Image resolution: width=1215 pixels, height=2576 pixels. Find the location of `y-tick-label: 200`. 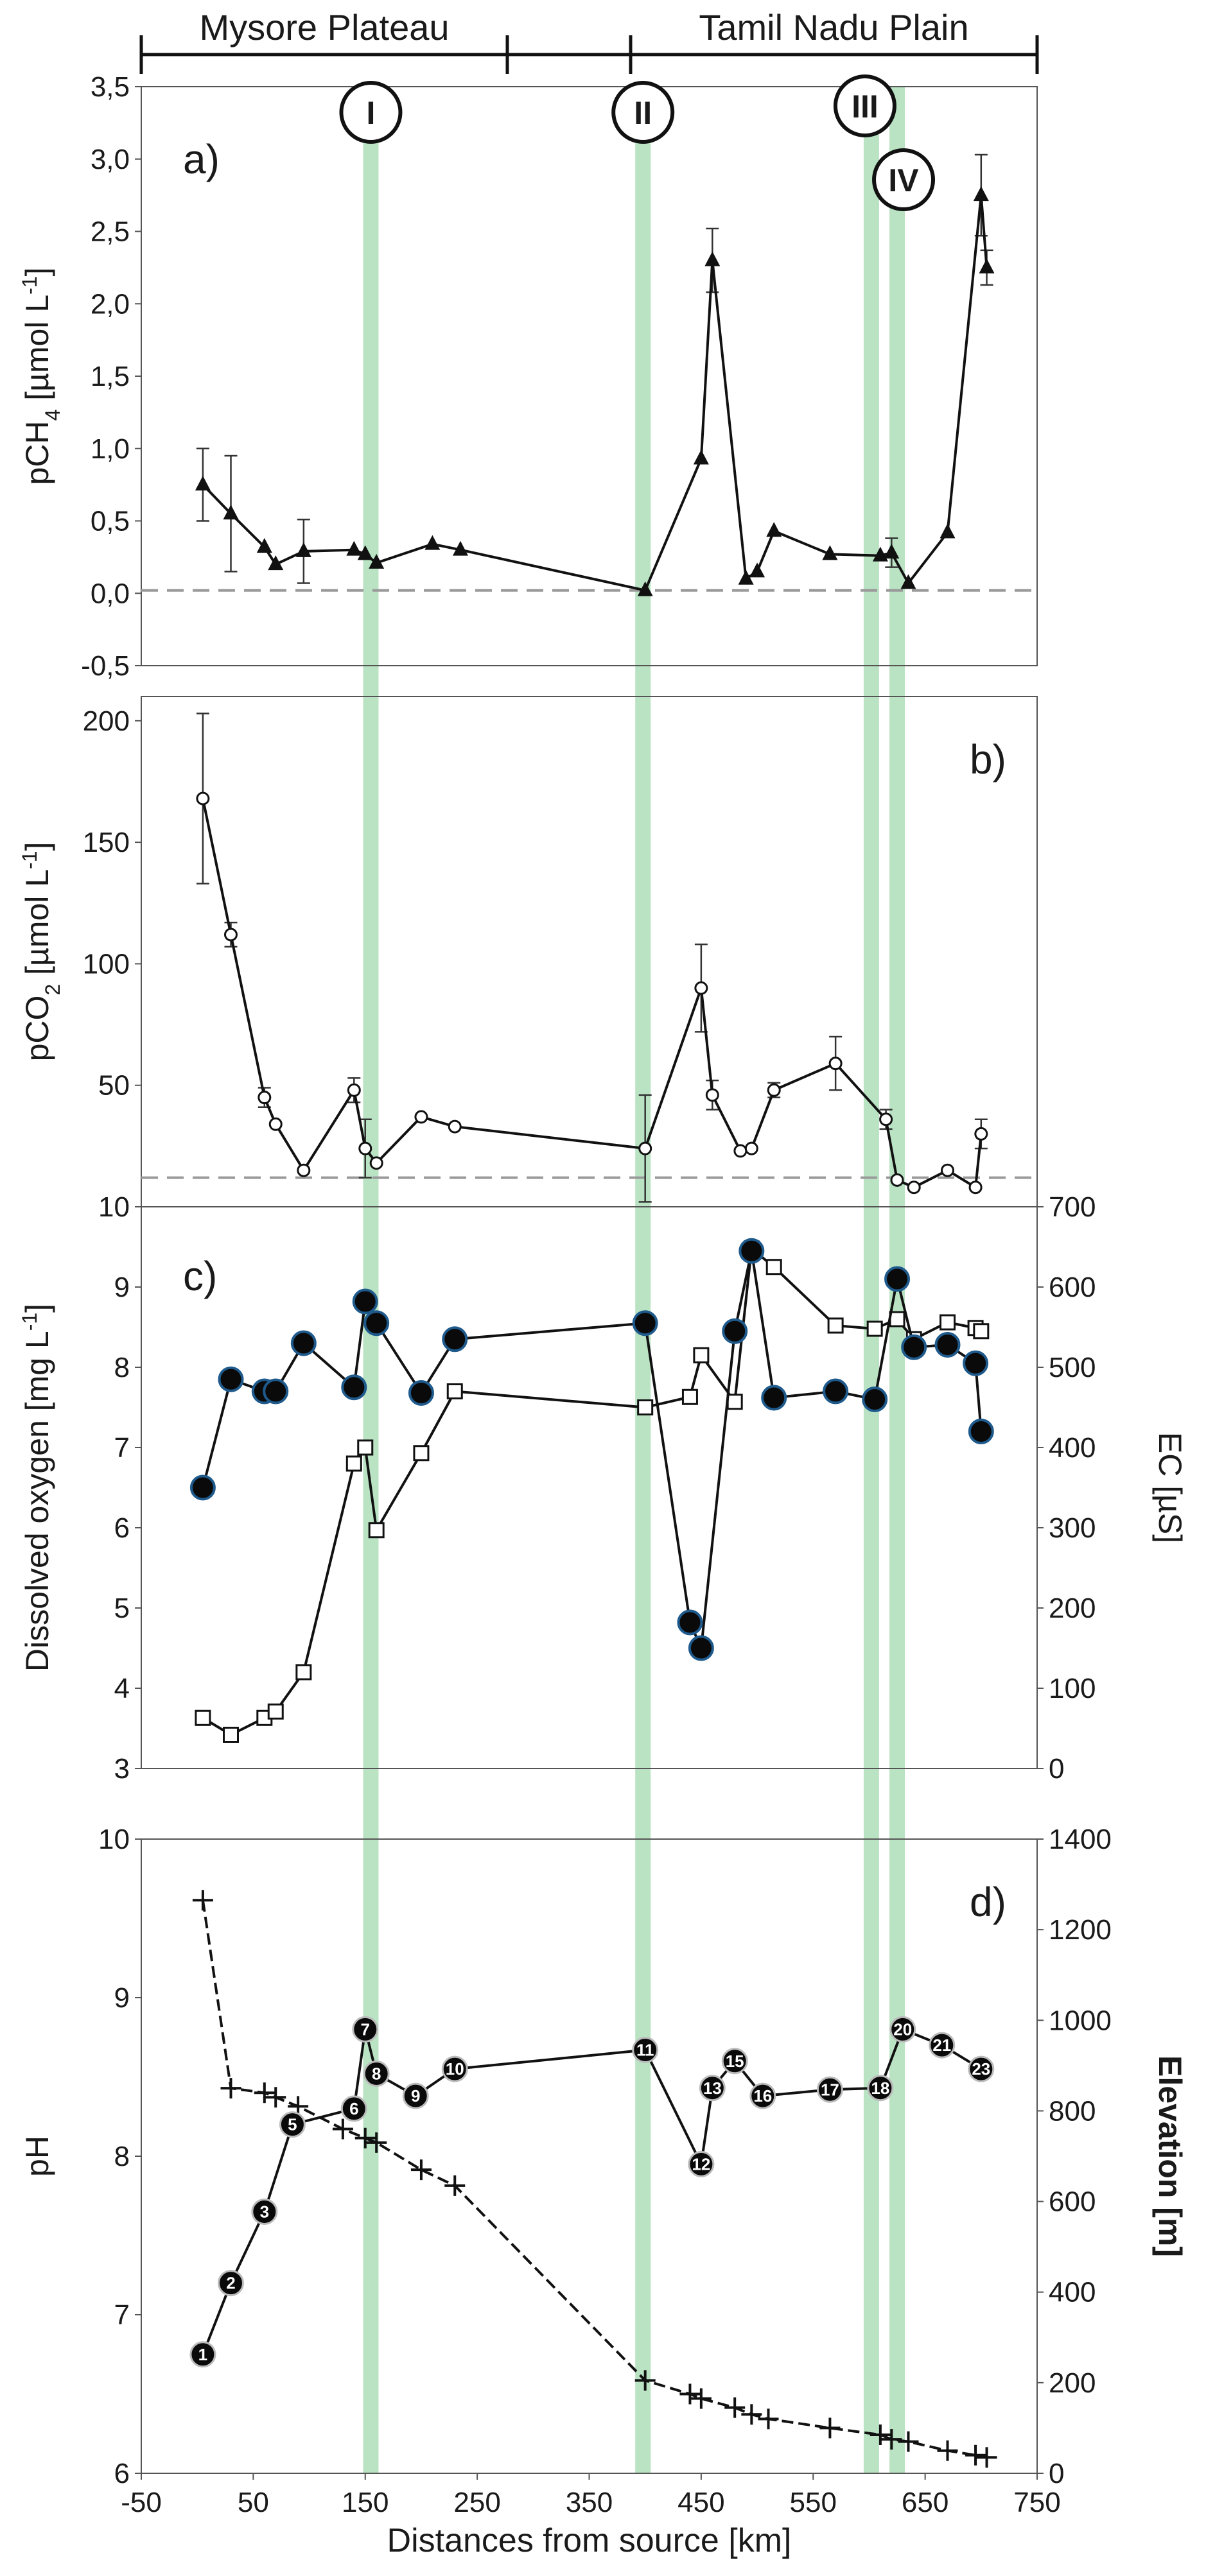

y-tick-label: 200 is located at coordinates (106, 721).